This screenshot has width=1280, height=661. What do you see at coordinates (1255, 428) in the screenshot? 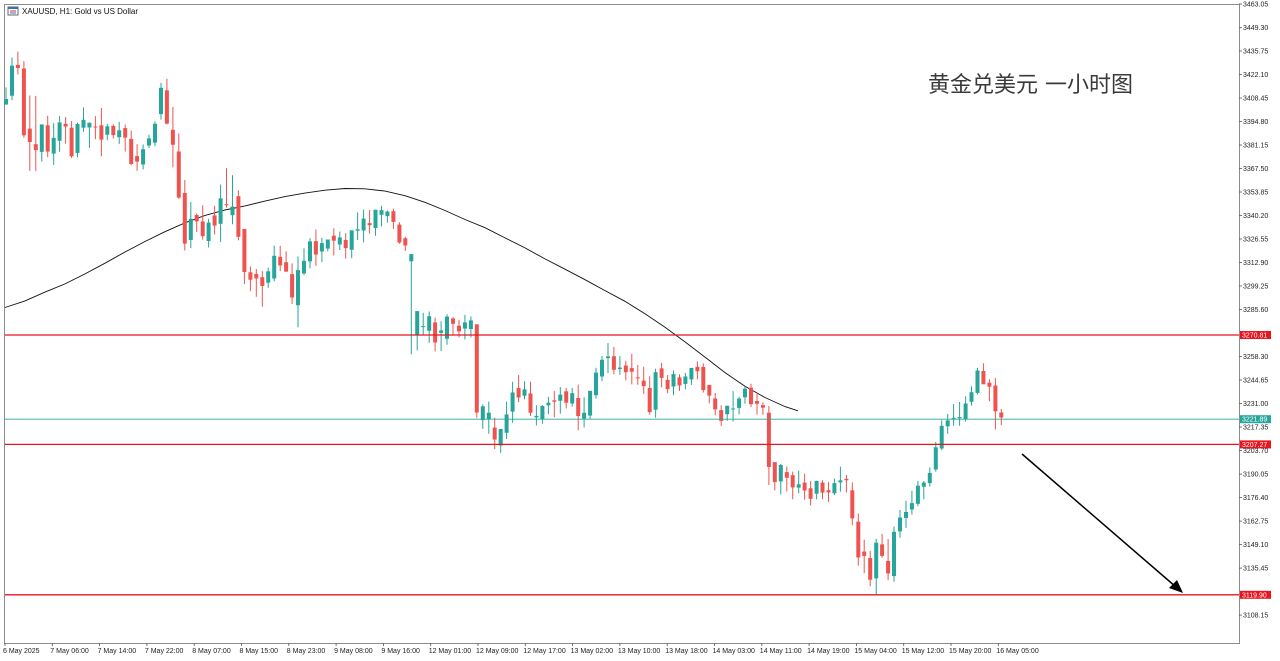
I see `price-tick-label: 3217.35` at bounding box center [1255, 428].